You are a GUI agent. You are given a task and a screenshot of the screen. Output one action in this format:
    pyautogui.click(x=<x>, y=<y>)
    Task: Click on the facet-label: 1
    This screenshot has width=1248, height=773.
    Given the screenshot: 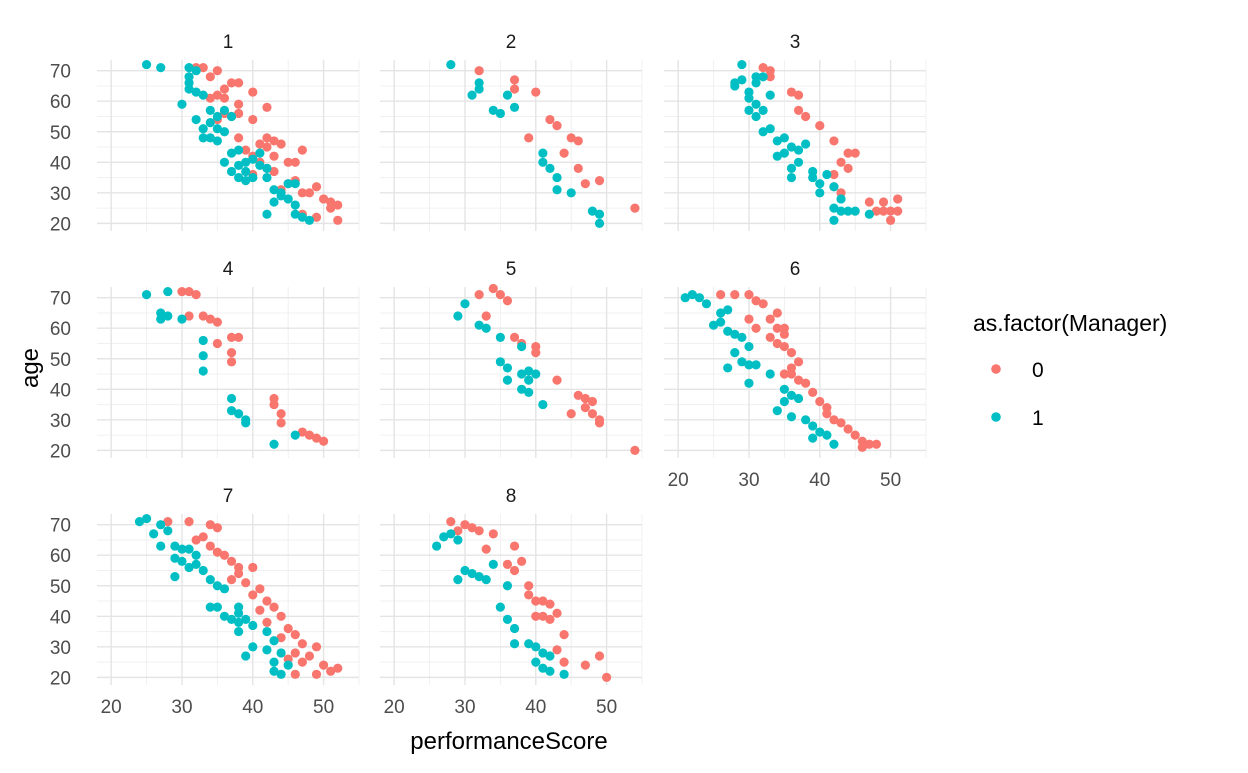 What is the action you would take?
    pyautogui.click(x=228, y=42)
    